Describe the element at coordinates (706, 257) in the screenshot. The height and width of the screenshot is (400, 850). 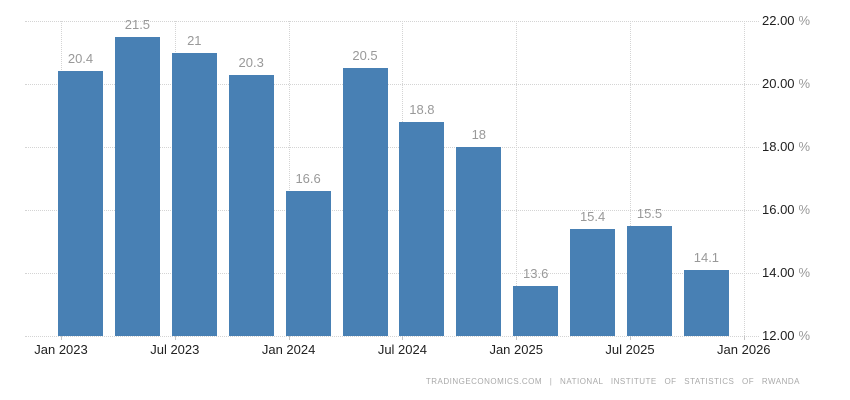
I see `bar-value-label: 14.1` at that location.